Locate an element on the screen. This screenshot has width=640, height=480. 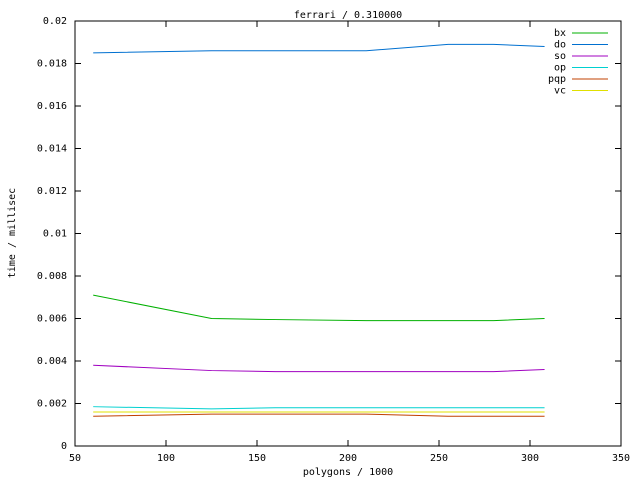
y-tick-label: 0.002 is located at coordinates (52, 404).